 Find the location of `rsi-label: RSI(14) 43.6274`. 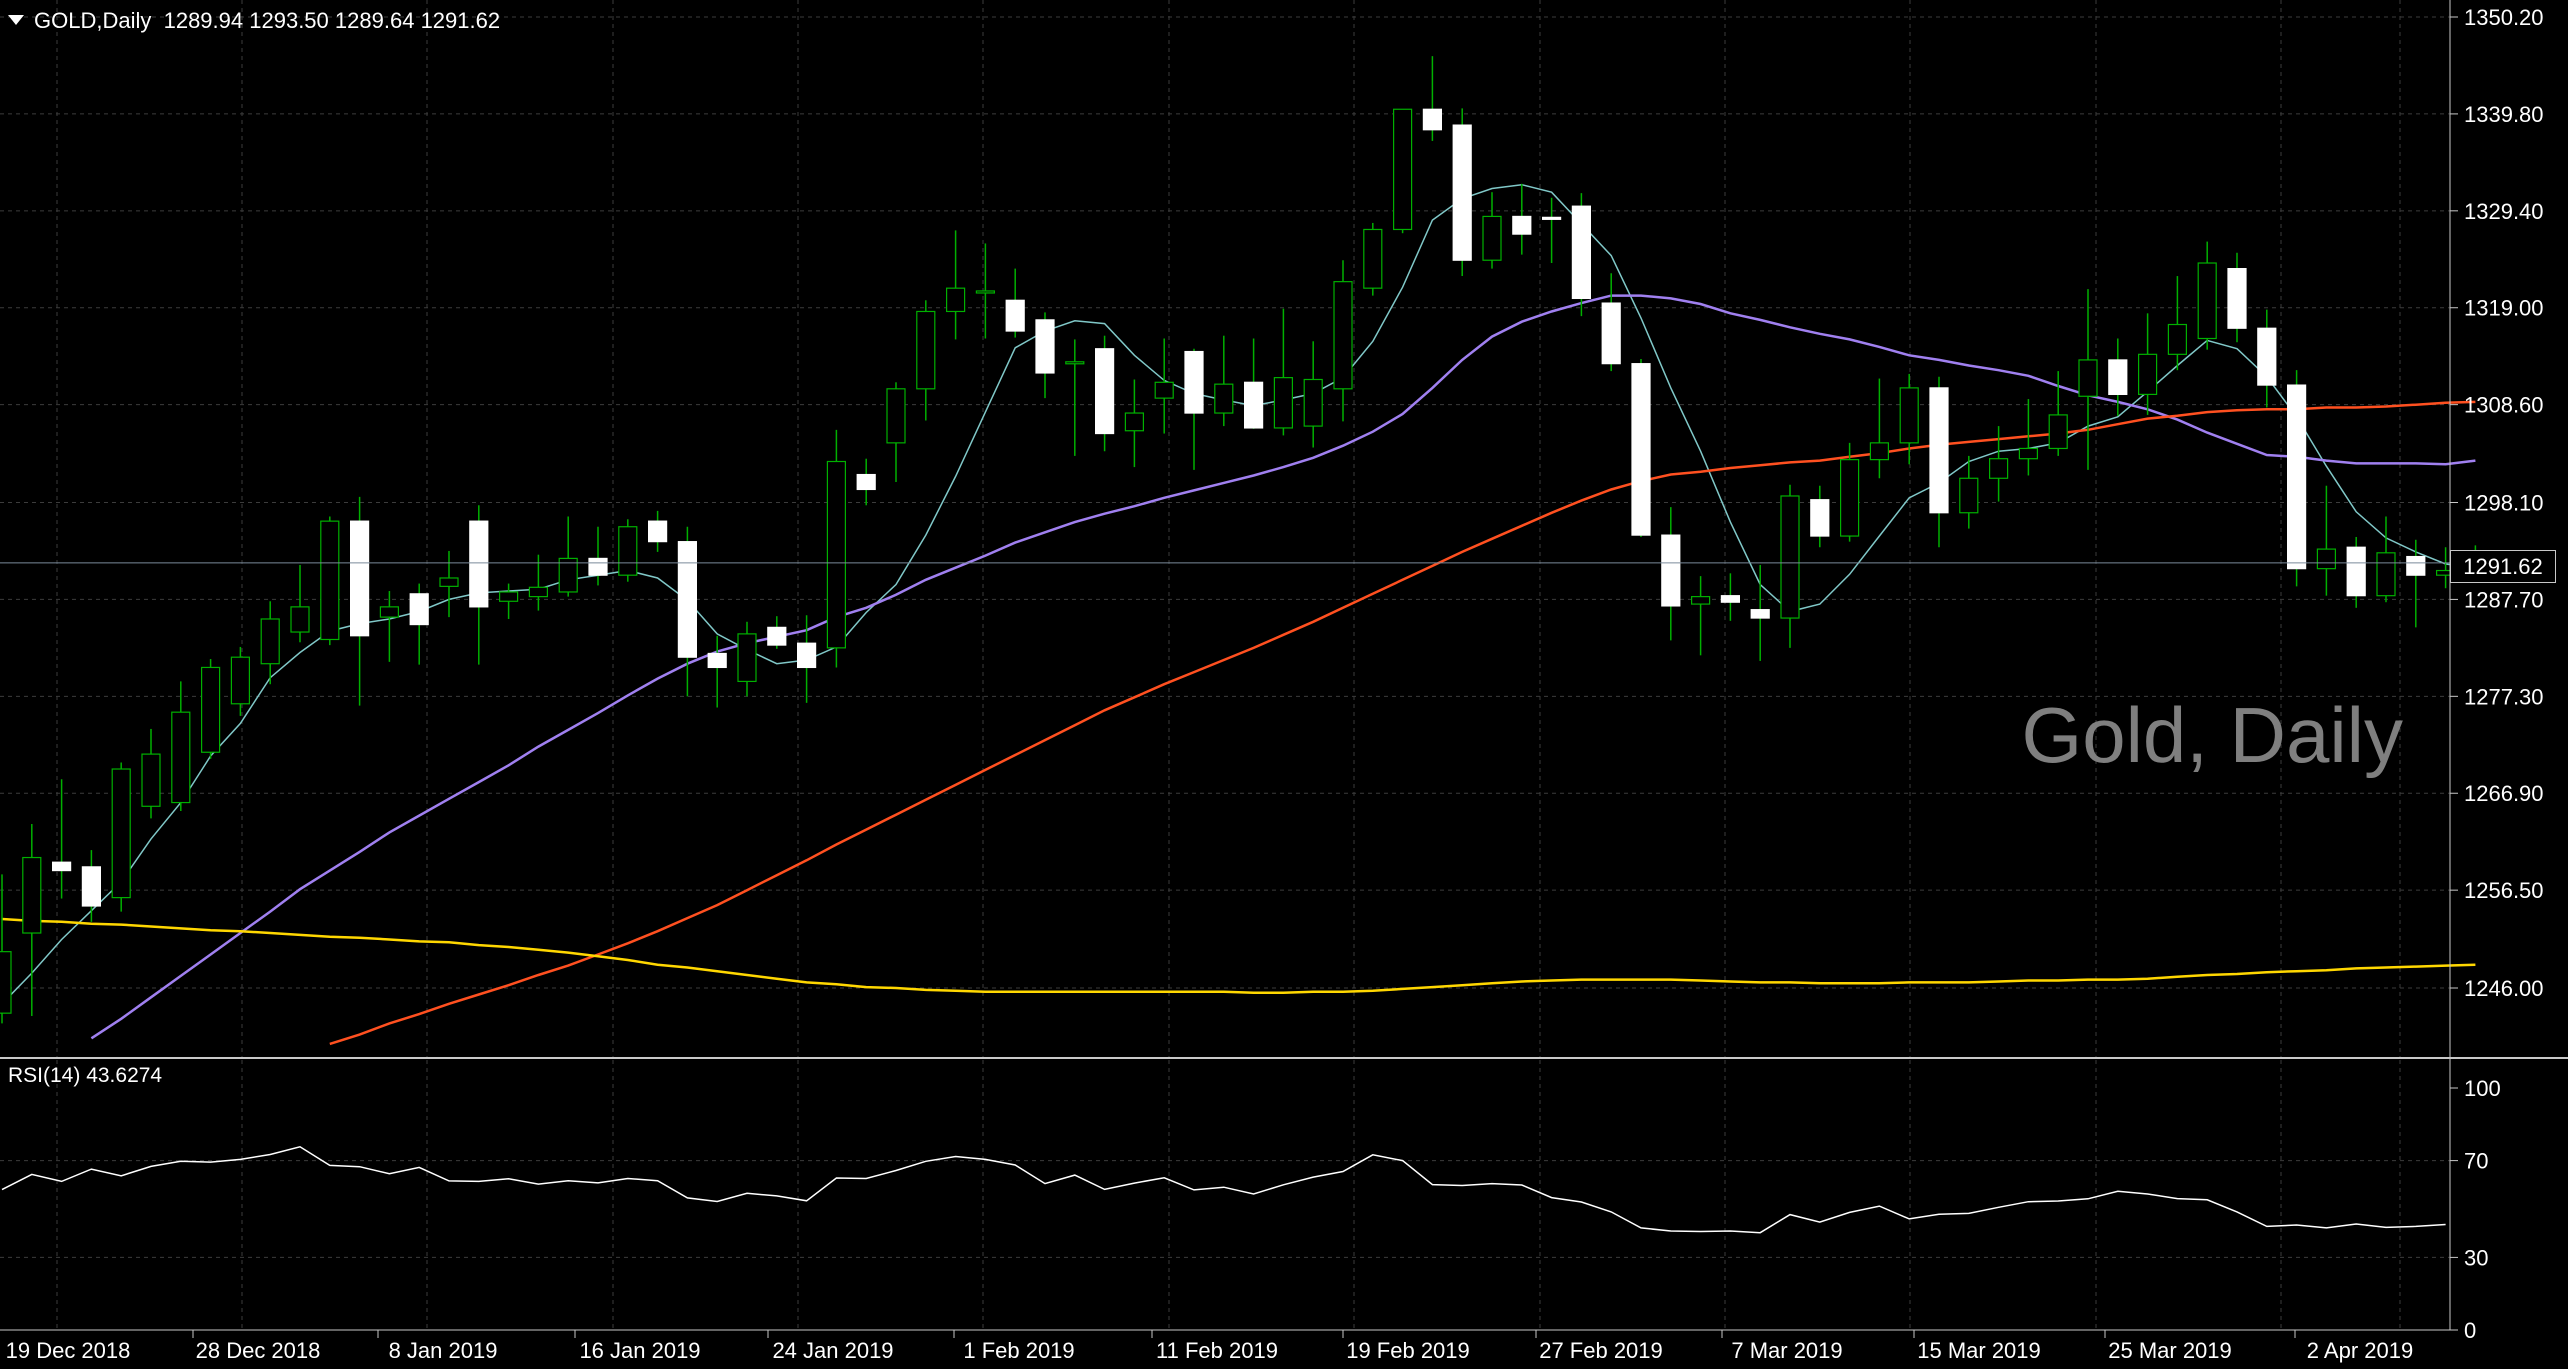

rsi-label: RSI(14) 43.6274 is located at coordinates (85, 1076).